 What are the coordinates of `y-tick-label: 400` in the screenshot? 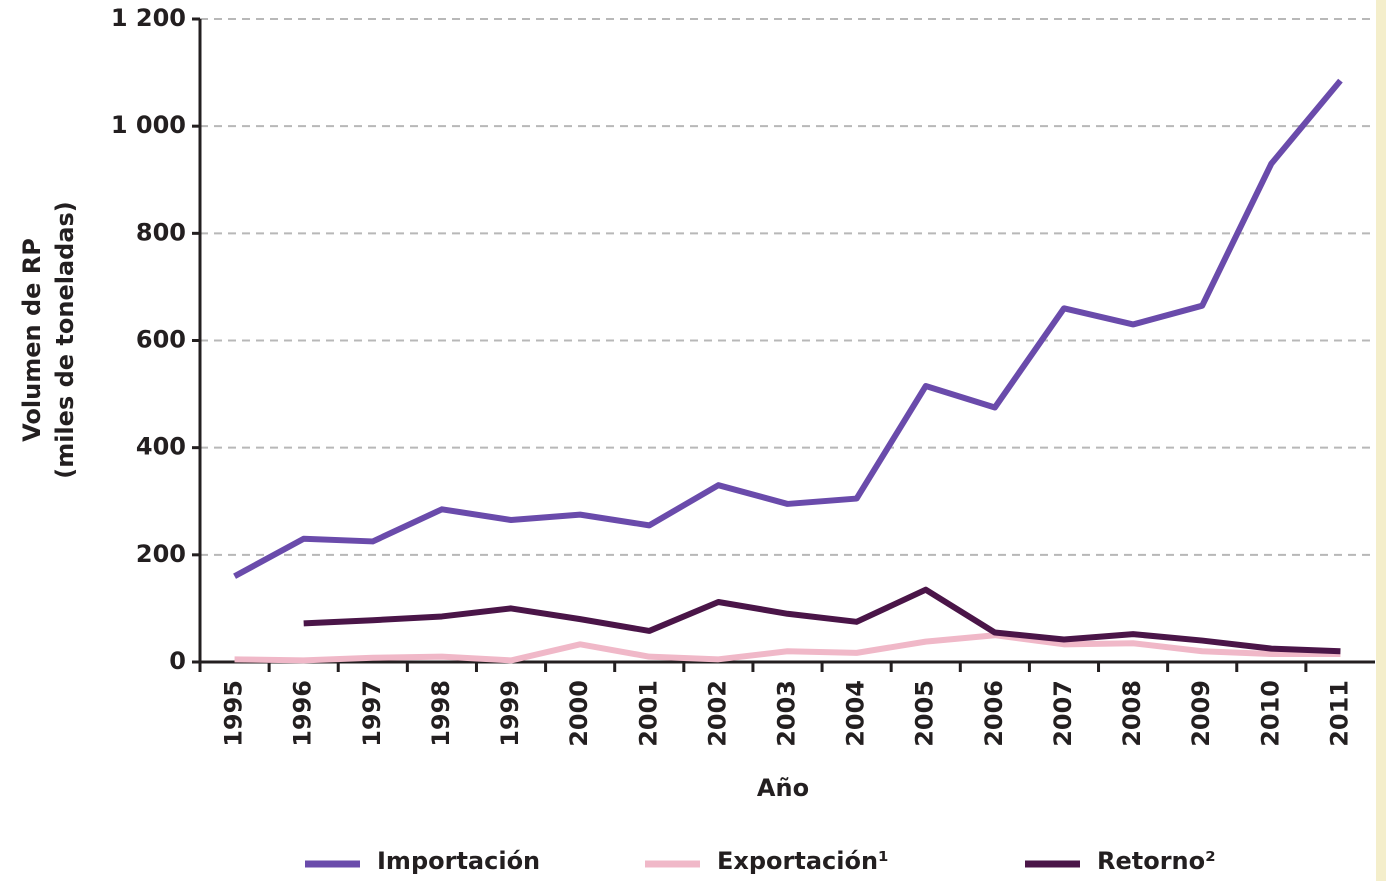 It's located at (161, 447).